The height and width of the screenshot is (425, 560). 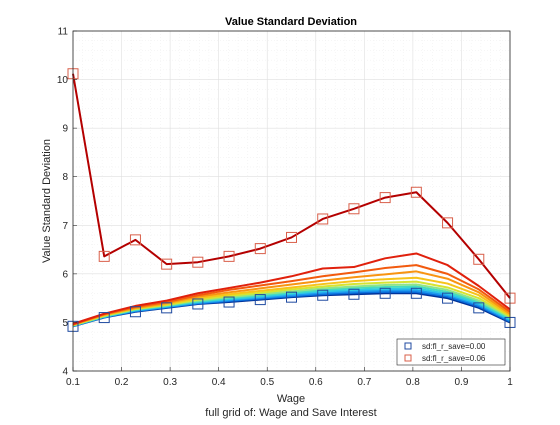 What do you see at coordinates (67, 202) in the screenshot?
I see `y-axis-ticks: 4 5 6 7 8 9 10 11` at bounding box center [67, 202].